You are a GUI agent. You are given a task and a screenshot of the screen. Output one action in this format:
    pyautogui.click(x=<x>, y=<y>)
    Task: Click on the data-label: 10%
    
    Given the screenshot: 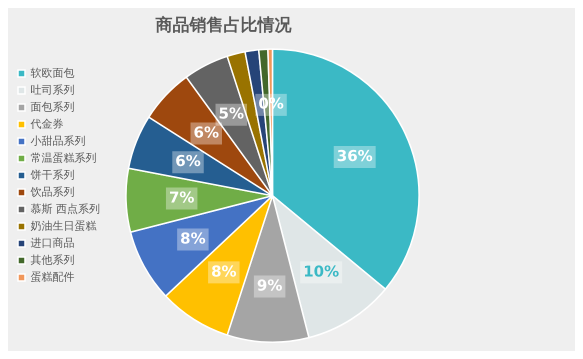 What is the action you would take?
    pyautogui.click(x=321, y=271)
    